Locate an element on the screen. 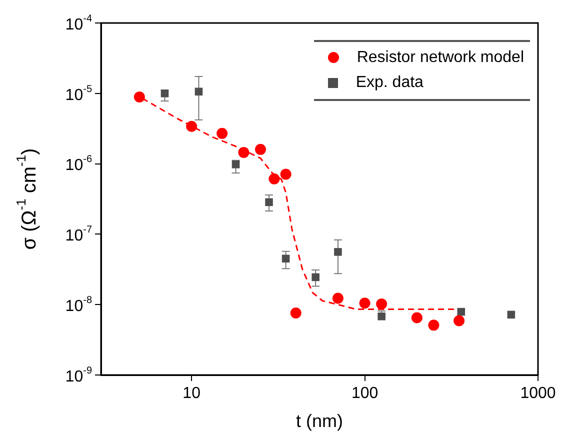  legend-label: Resistor network model is located at coordinates (440, 57).